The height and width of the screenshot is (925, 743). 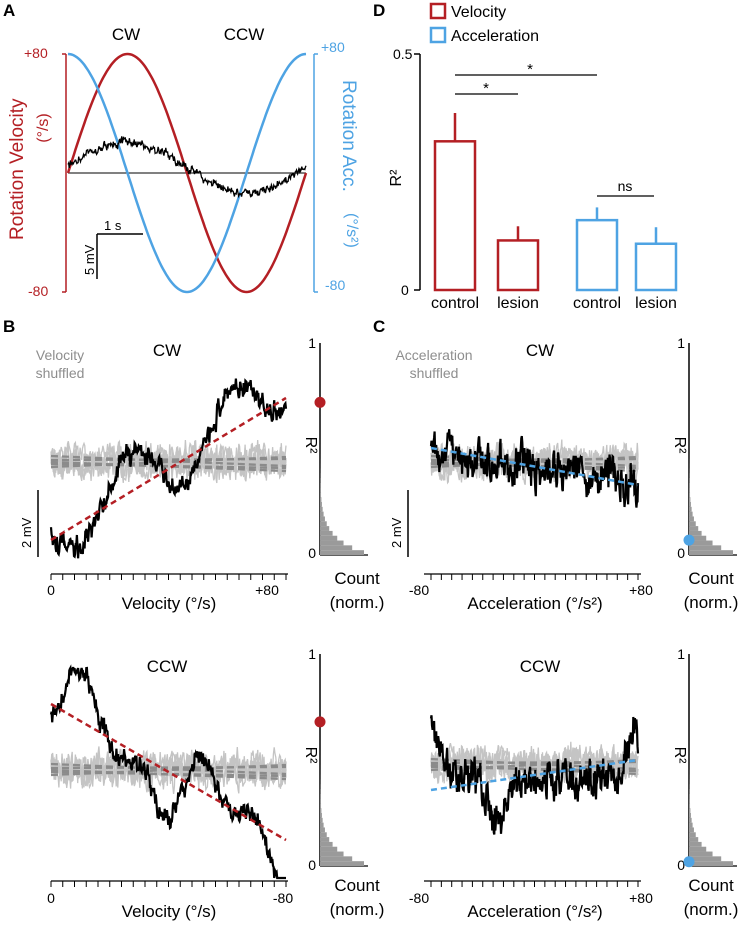 What do you see at coordinates (534, 775) in the screenshot?
I see `acceleration-ccw-fit-line` at bounding box center [534, 775].